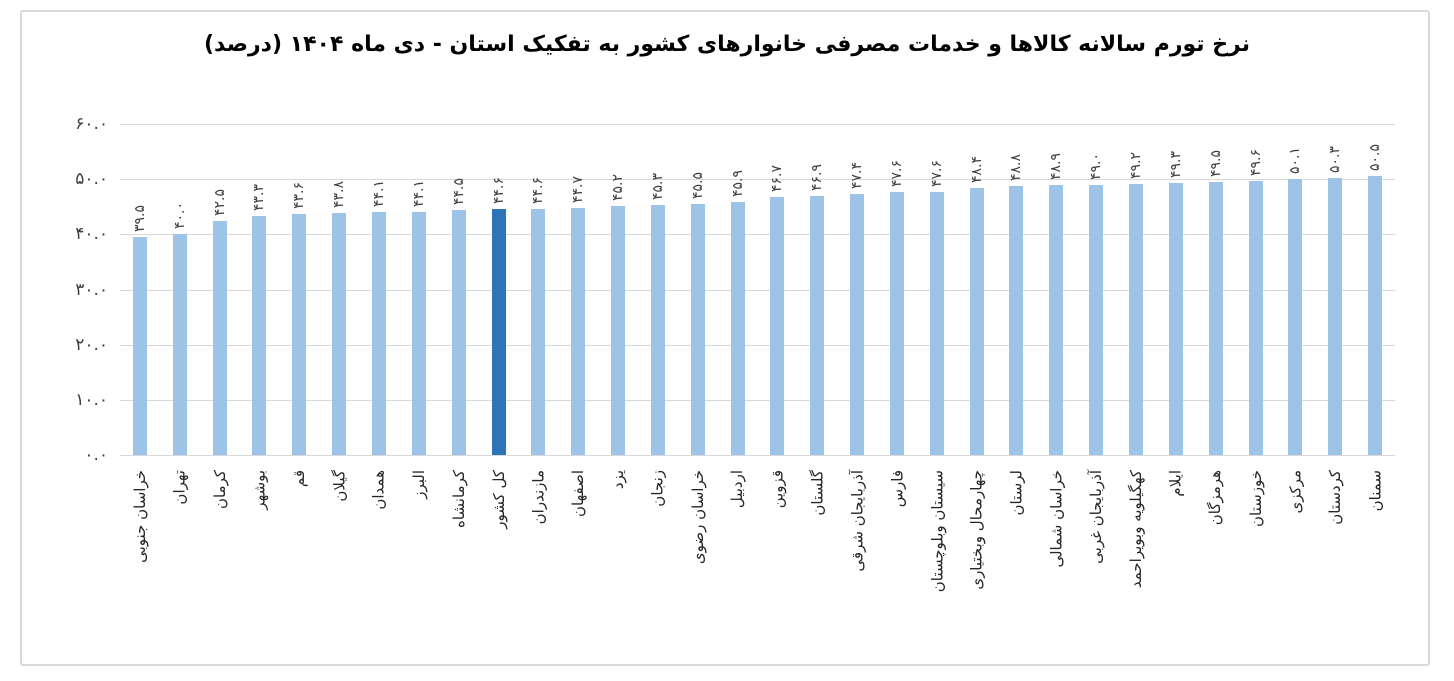 This screenshot has width=1454, height=681. What do you see at coordinates (1017, 570) in the screenshot?
I see `x-axis-slot: لرستان` at bounding box center [1017, 570].